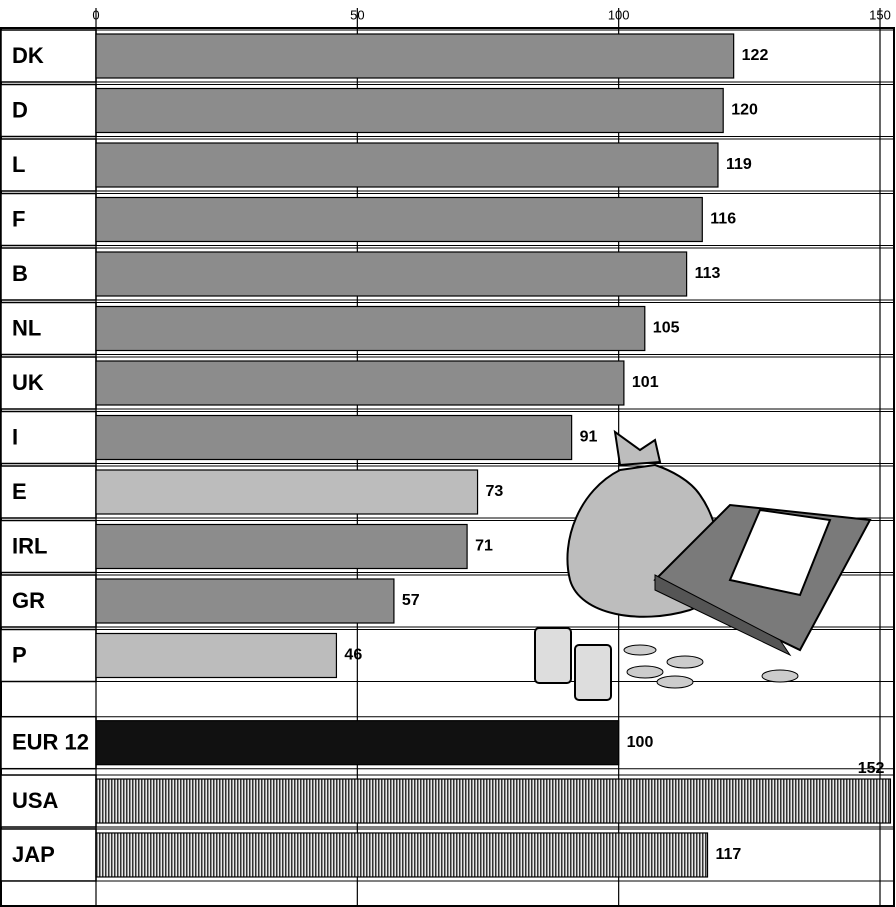  Describe the element at coordinates (353, 655) in the screenshot. I see `value-label: 46` at that location.